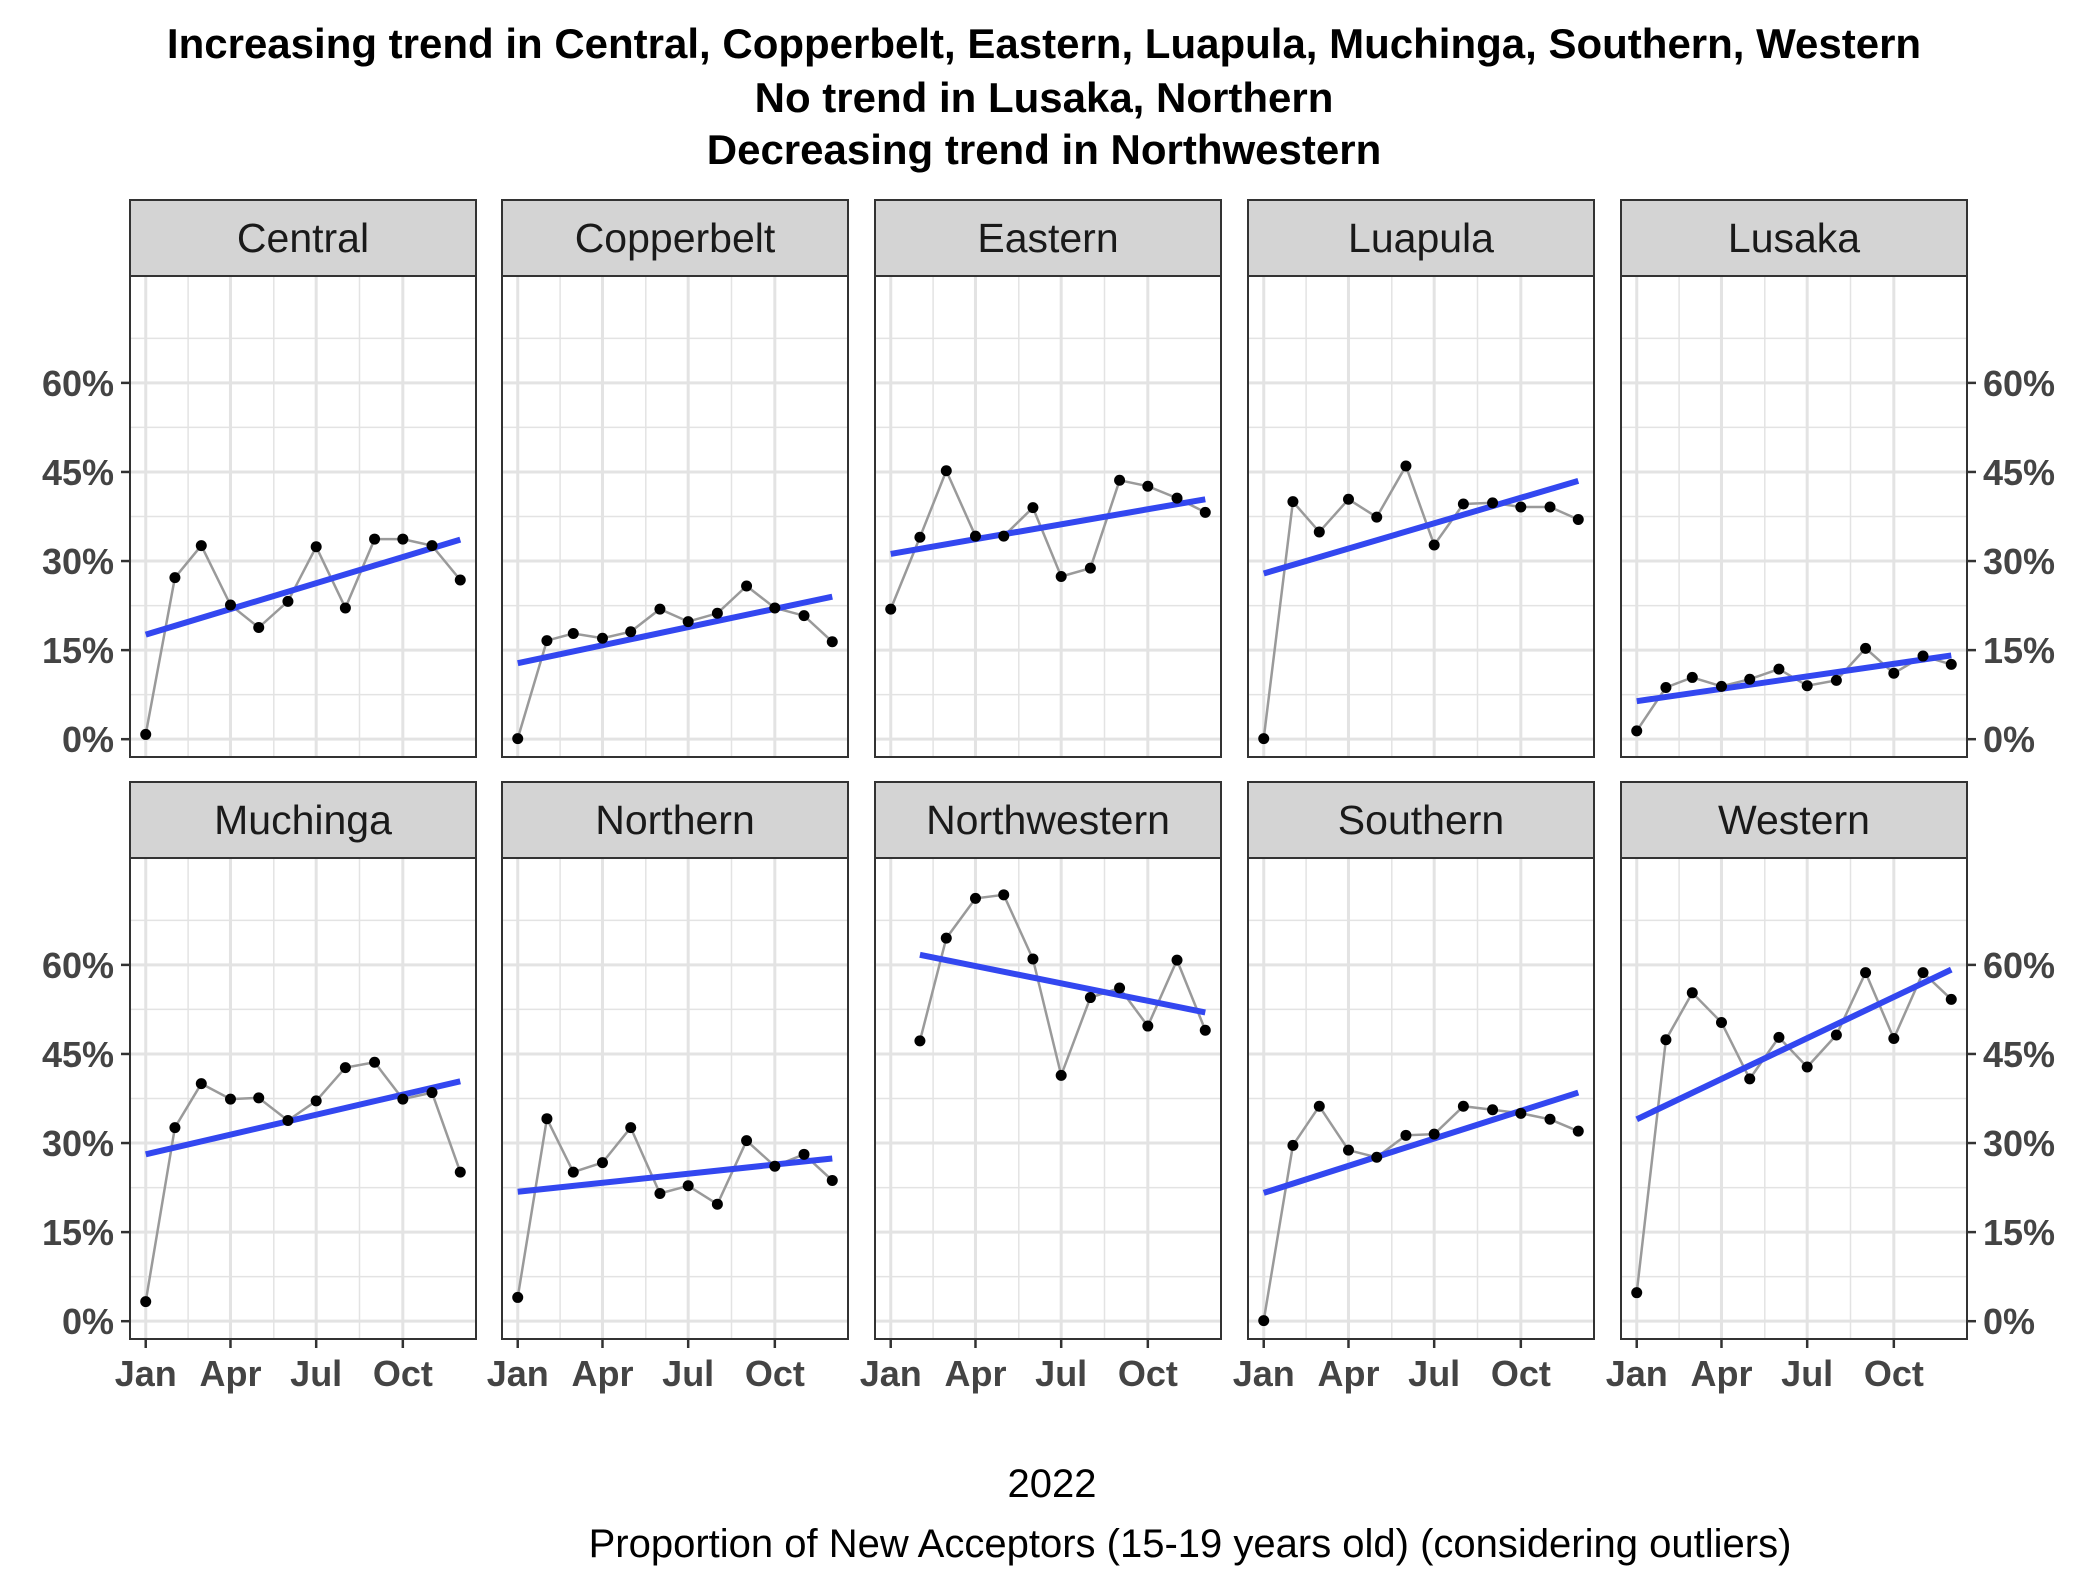 This screenshot has width=2100, height=1590. I want to click on strip-label: Central, so click(303, 238).